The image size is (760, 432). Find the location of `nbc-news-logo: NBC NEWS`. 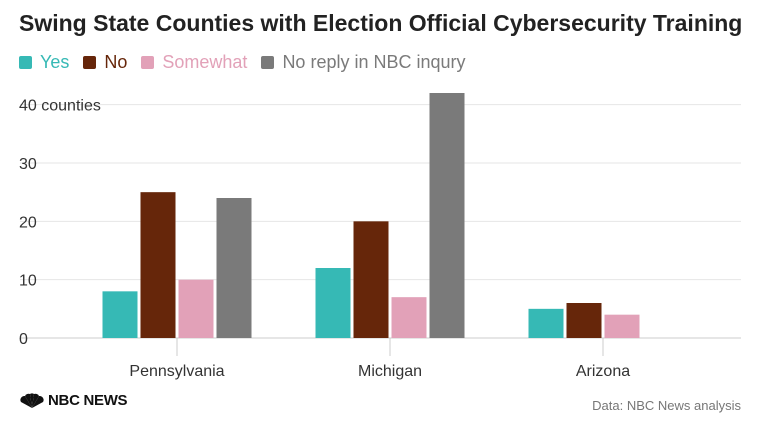

nbc-news-logo: NBC NEWS is located at coordinates (73, 400).